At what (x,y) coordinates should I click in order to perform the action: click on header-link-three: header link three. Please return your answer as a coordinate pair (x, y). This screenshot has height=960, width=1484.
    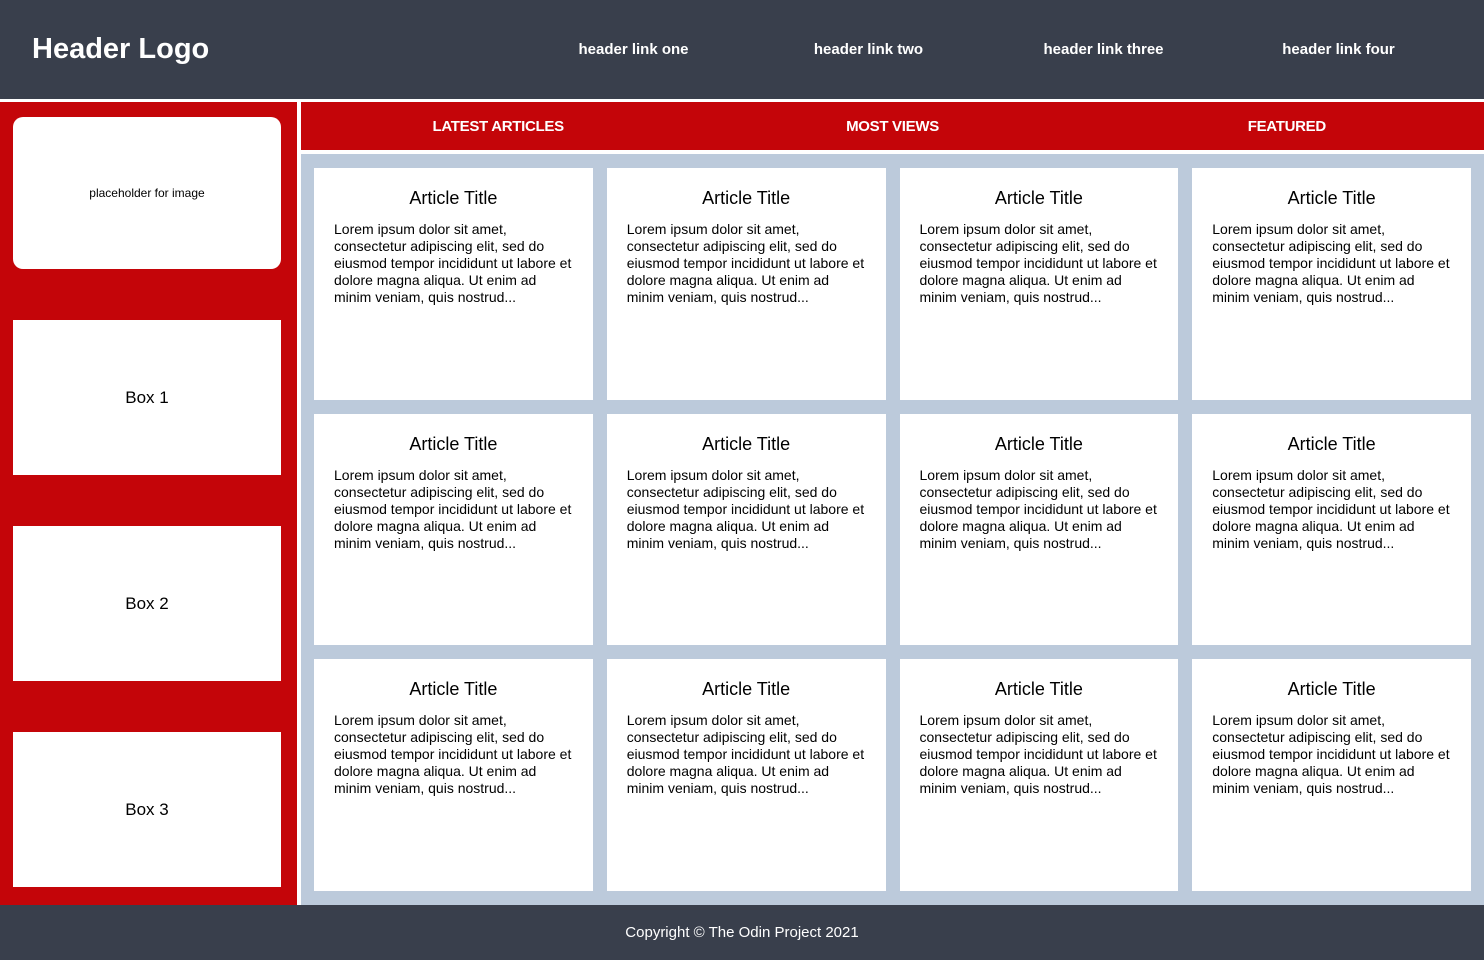
    Looking at the image, I should click on (1103, 49).